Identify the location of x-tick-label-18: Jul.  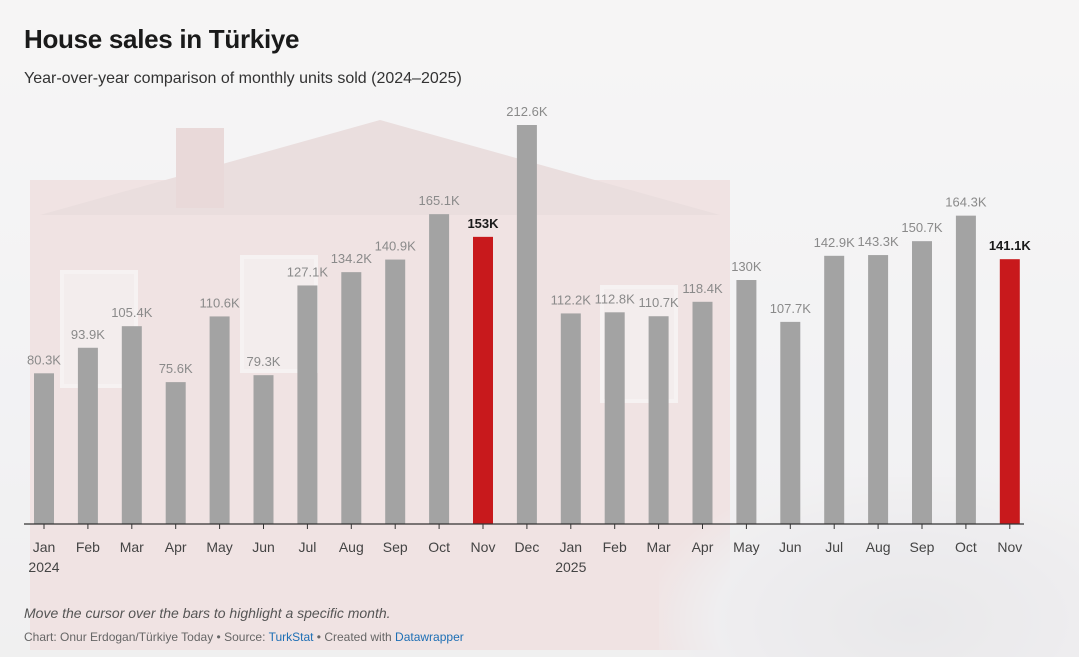
(834, 547).